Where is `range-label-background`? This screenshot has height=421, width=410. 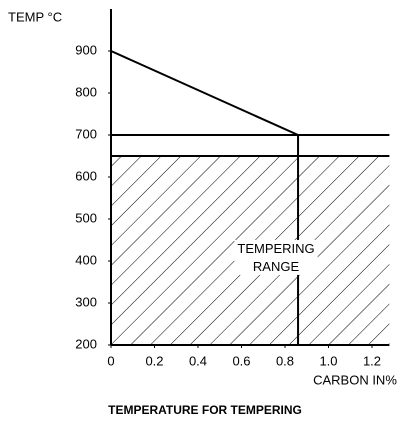 range-label-background is located at coordinates (276, 257).